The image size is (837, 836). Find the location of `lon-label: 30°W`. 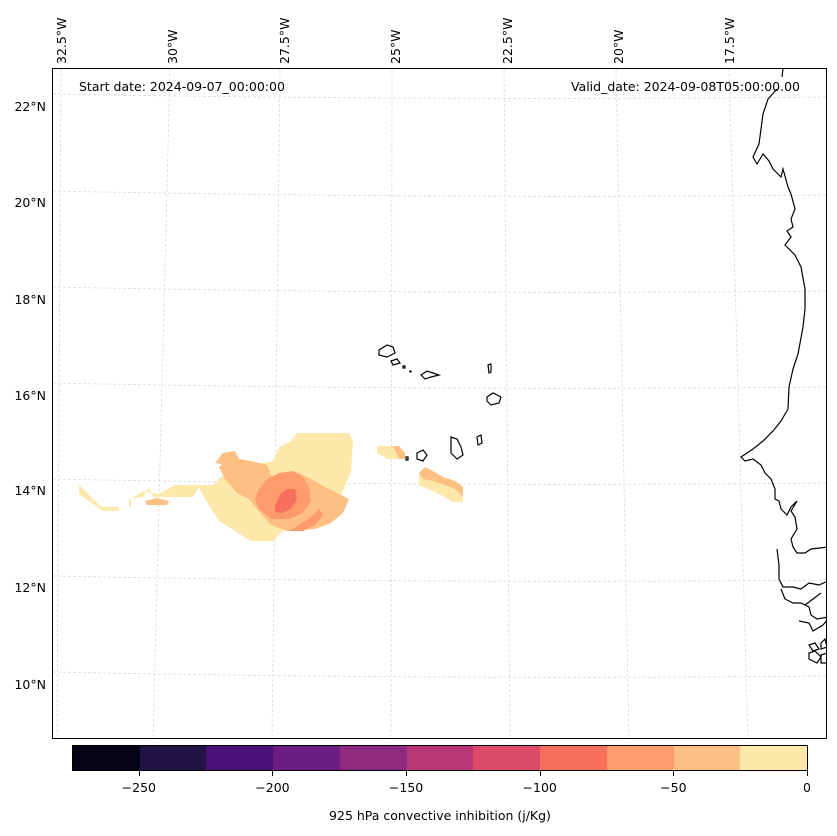

lon-label: 30°W is located at coordinates (172, 46).